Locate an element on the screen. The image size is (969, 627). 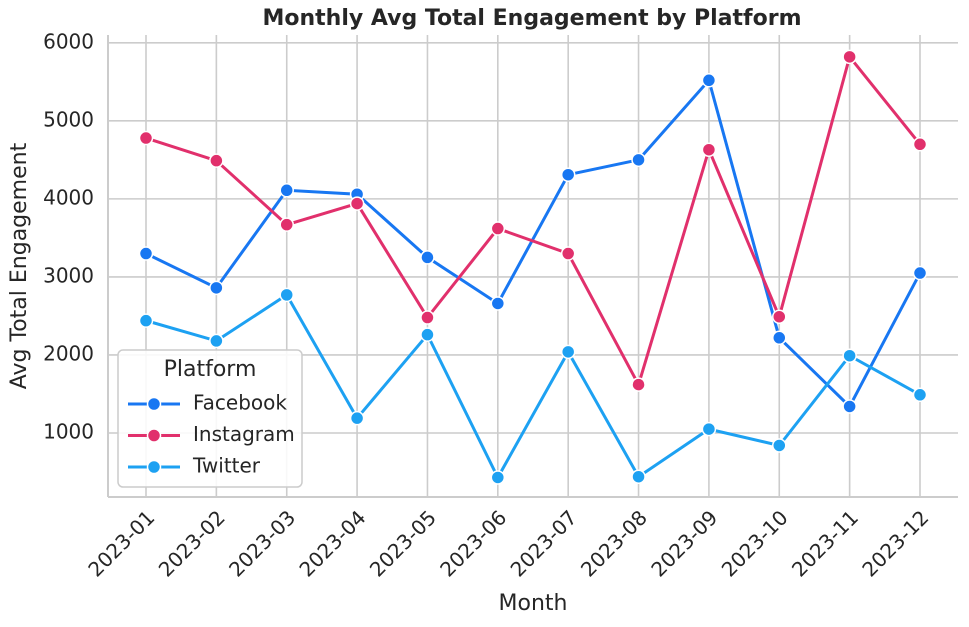
x-tick-label: 2023-08 is located at coordinates (614, 543).